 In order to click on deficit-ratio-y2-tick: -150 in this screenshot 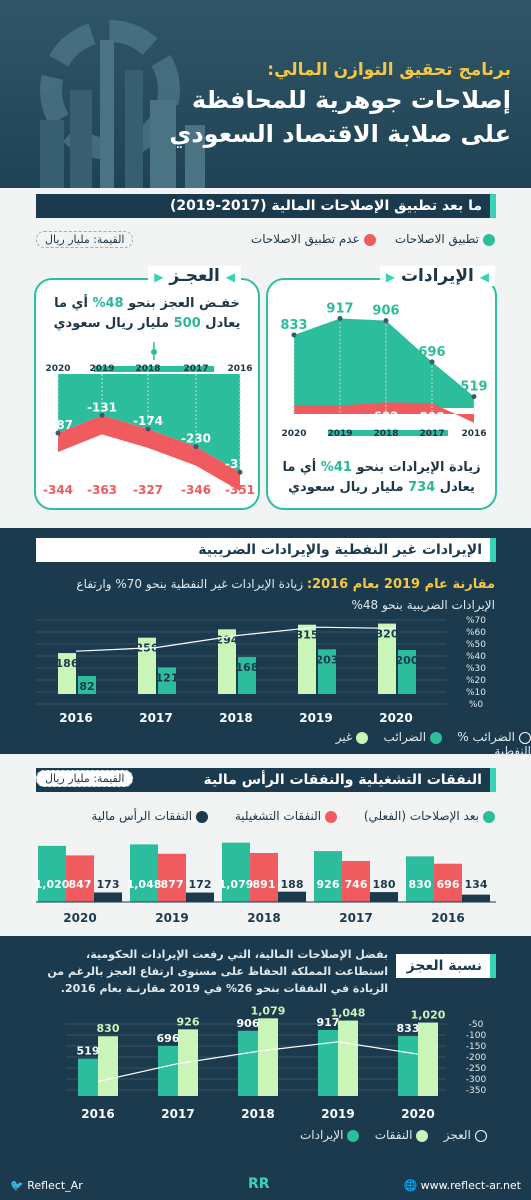, I will do `click(476, 1047)`.